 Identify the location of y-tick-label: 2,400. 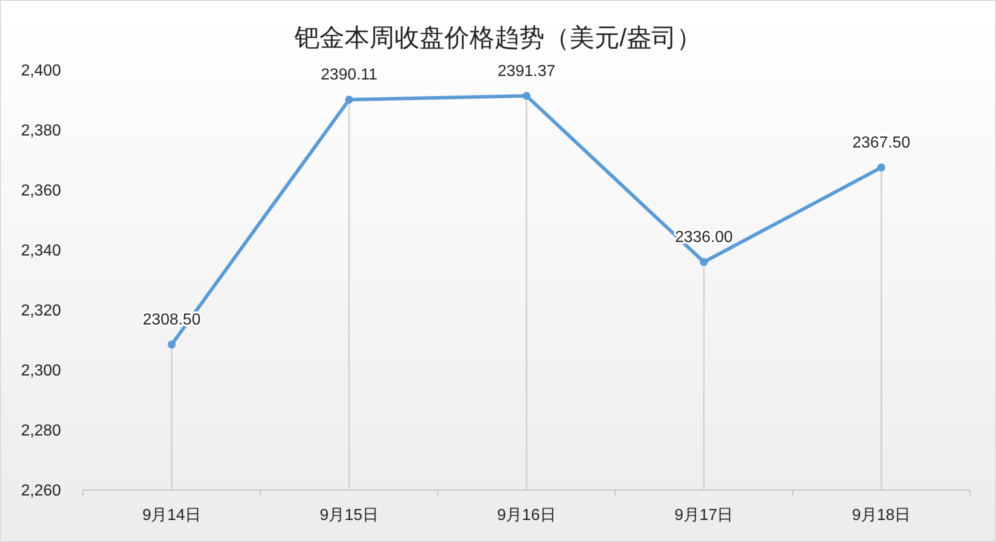
(41, 71).